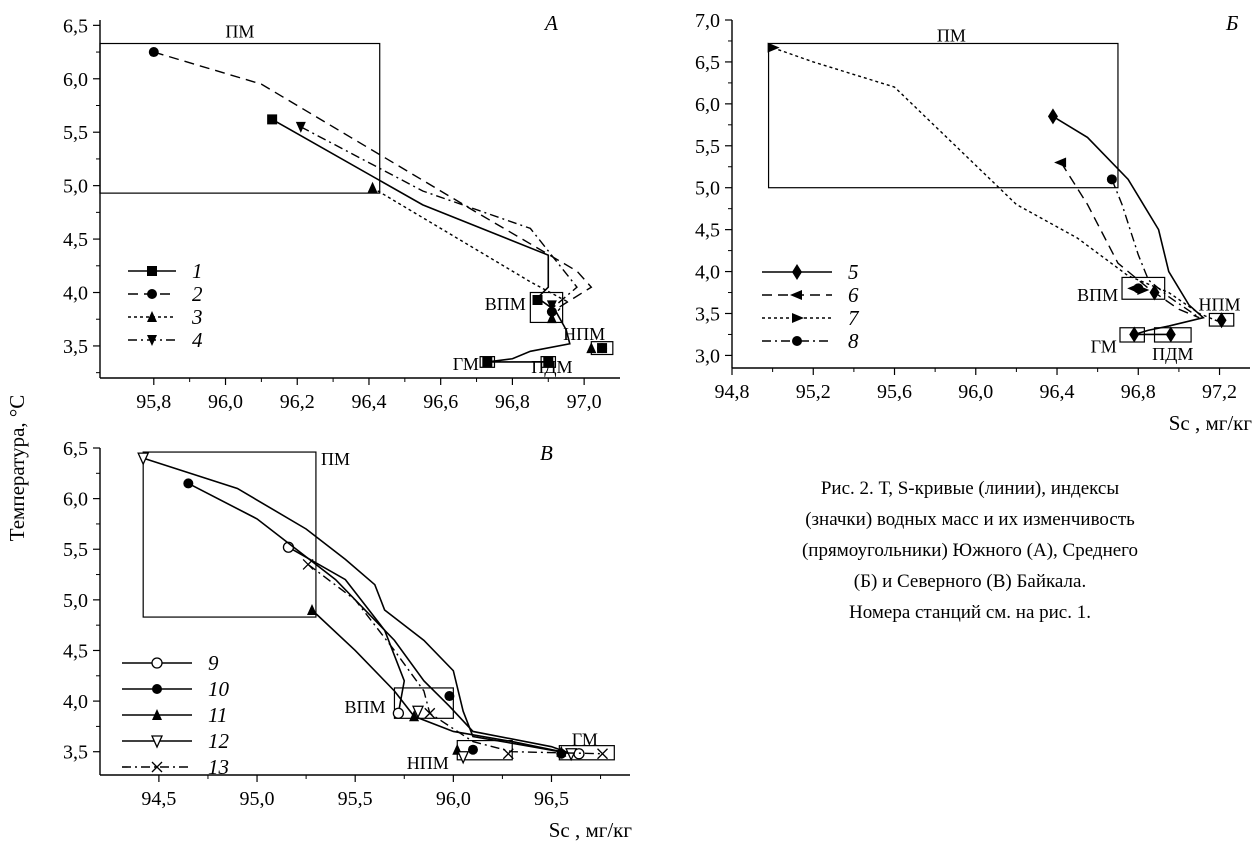  What do you see at coordinates (970, 581) in the screenshot?
I see `caption-line: (Б) и Северного (В) Байкала.` at bounding box center [970, 581].